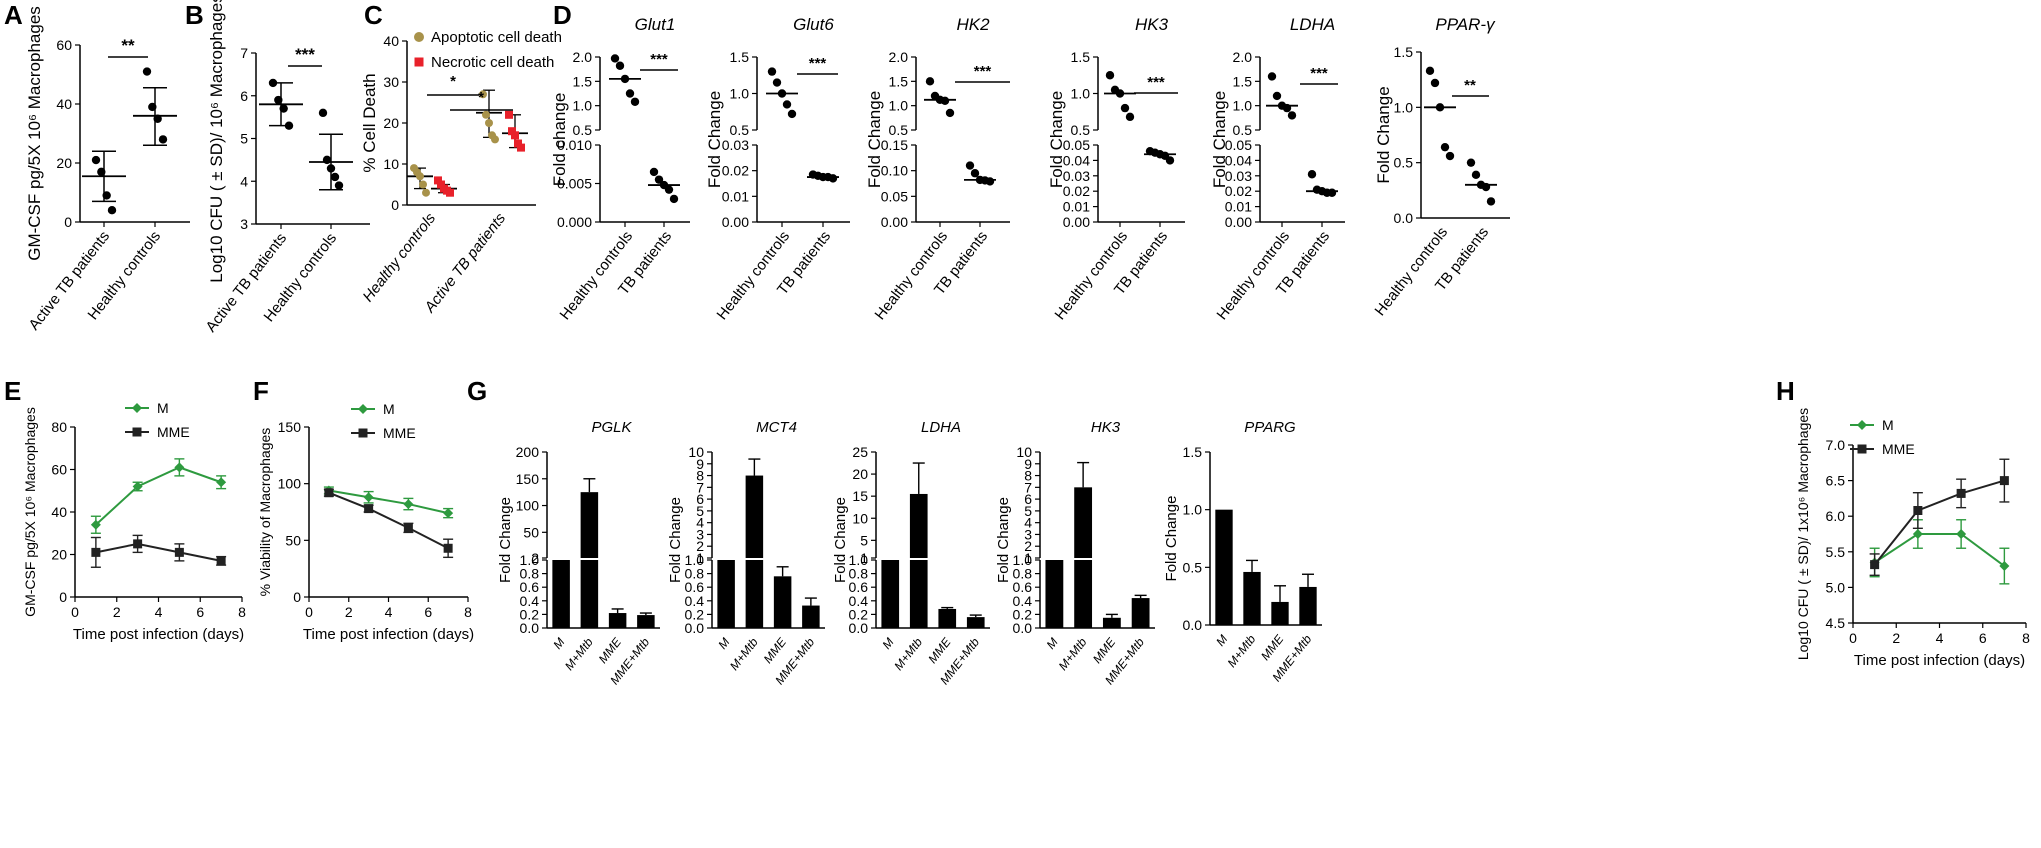 This screenshot has height=848, width=2041. What do you see at coordinates (1836, 623) in the screenshot?
I see `chart-h-y-tick-label: 4.5` at bounding box center [1836, 623].